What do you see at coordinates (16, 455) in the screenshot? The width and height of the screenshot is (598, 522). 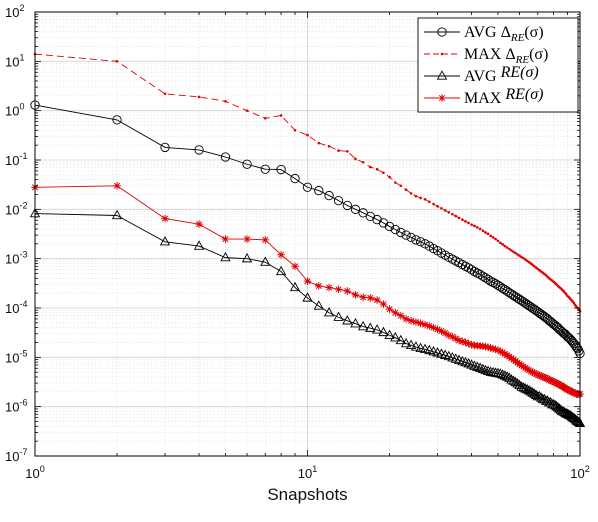 I see `y-tick-label: 10⁻⁷` at bounding box center [16, 455].